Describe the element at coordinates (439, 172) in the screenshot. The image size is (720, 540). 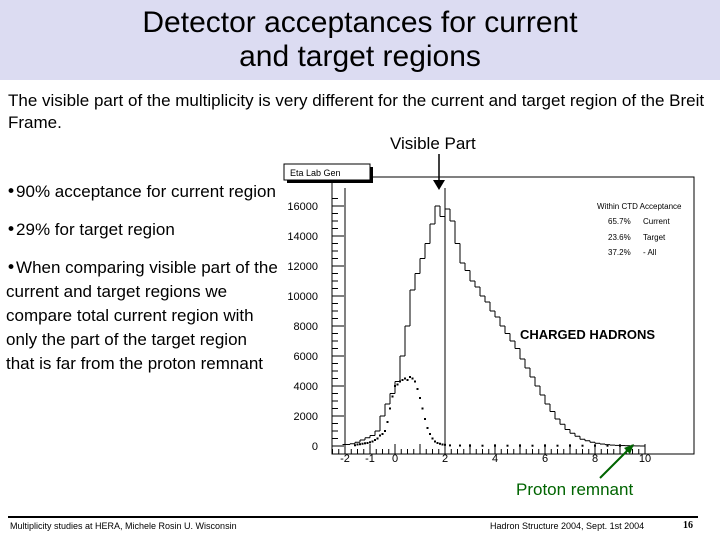
I see `visible-part-arrow` at that location.